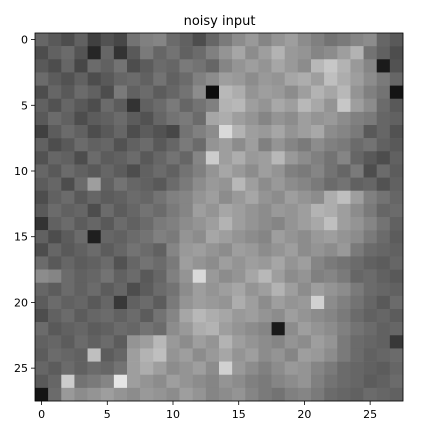 The width and height of the screenshot is (439, 436). Describe the element at coordinates (207, 411) in the screenshot. I see `x-axis: 0 5 10 15 20 25` at that location.